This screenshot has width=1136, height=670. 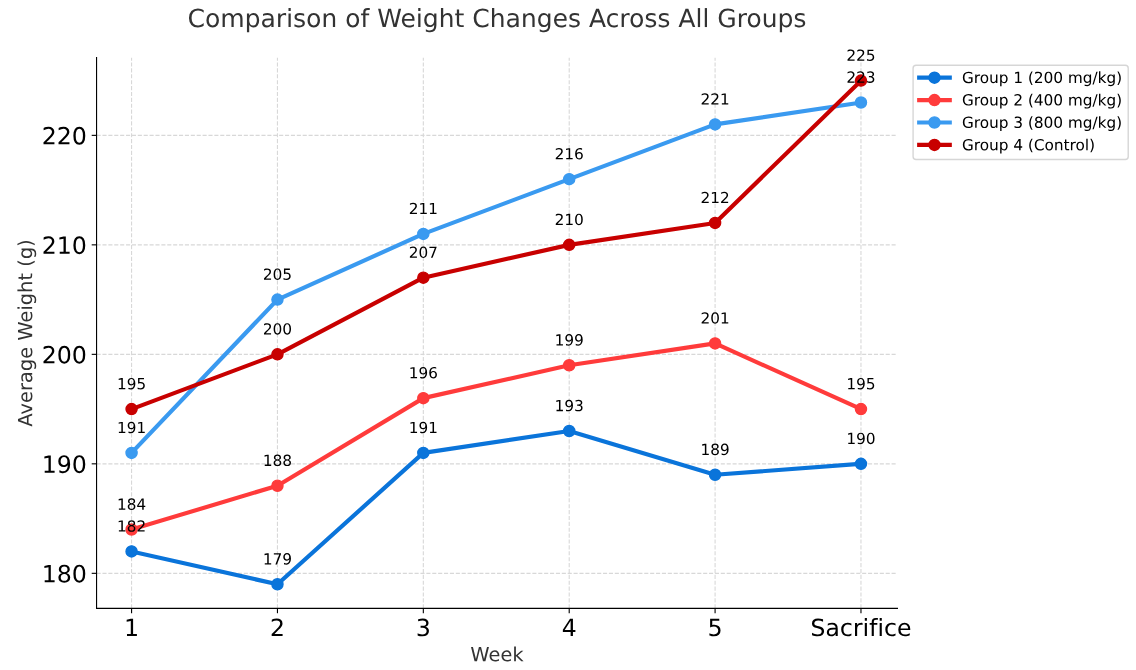 What do you see at coordinates (65, 464) in the screenshot?
I see `y-tick-label: 190` at bounding box center [65, 464].